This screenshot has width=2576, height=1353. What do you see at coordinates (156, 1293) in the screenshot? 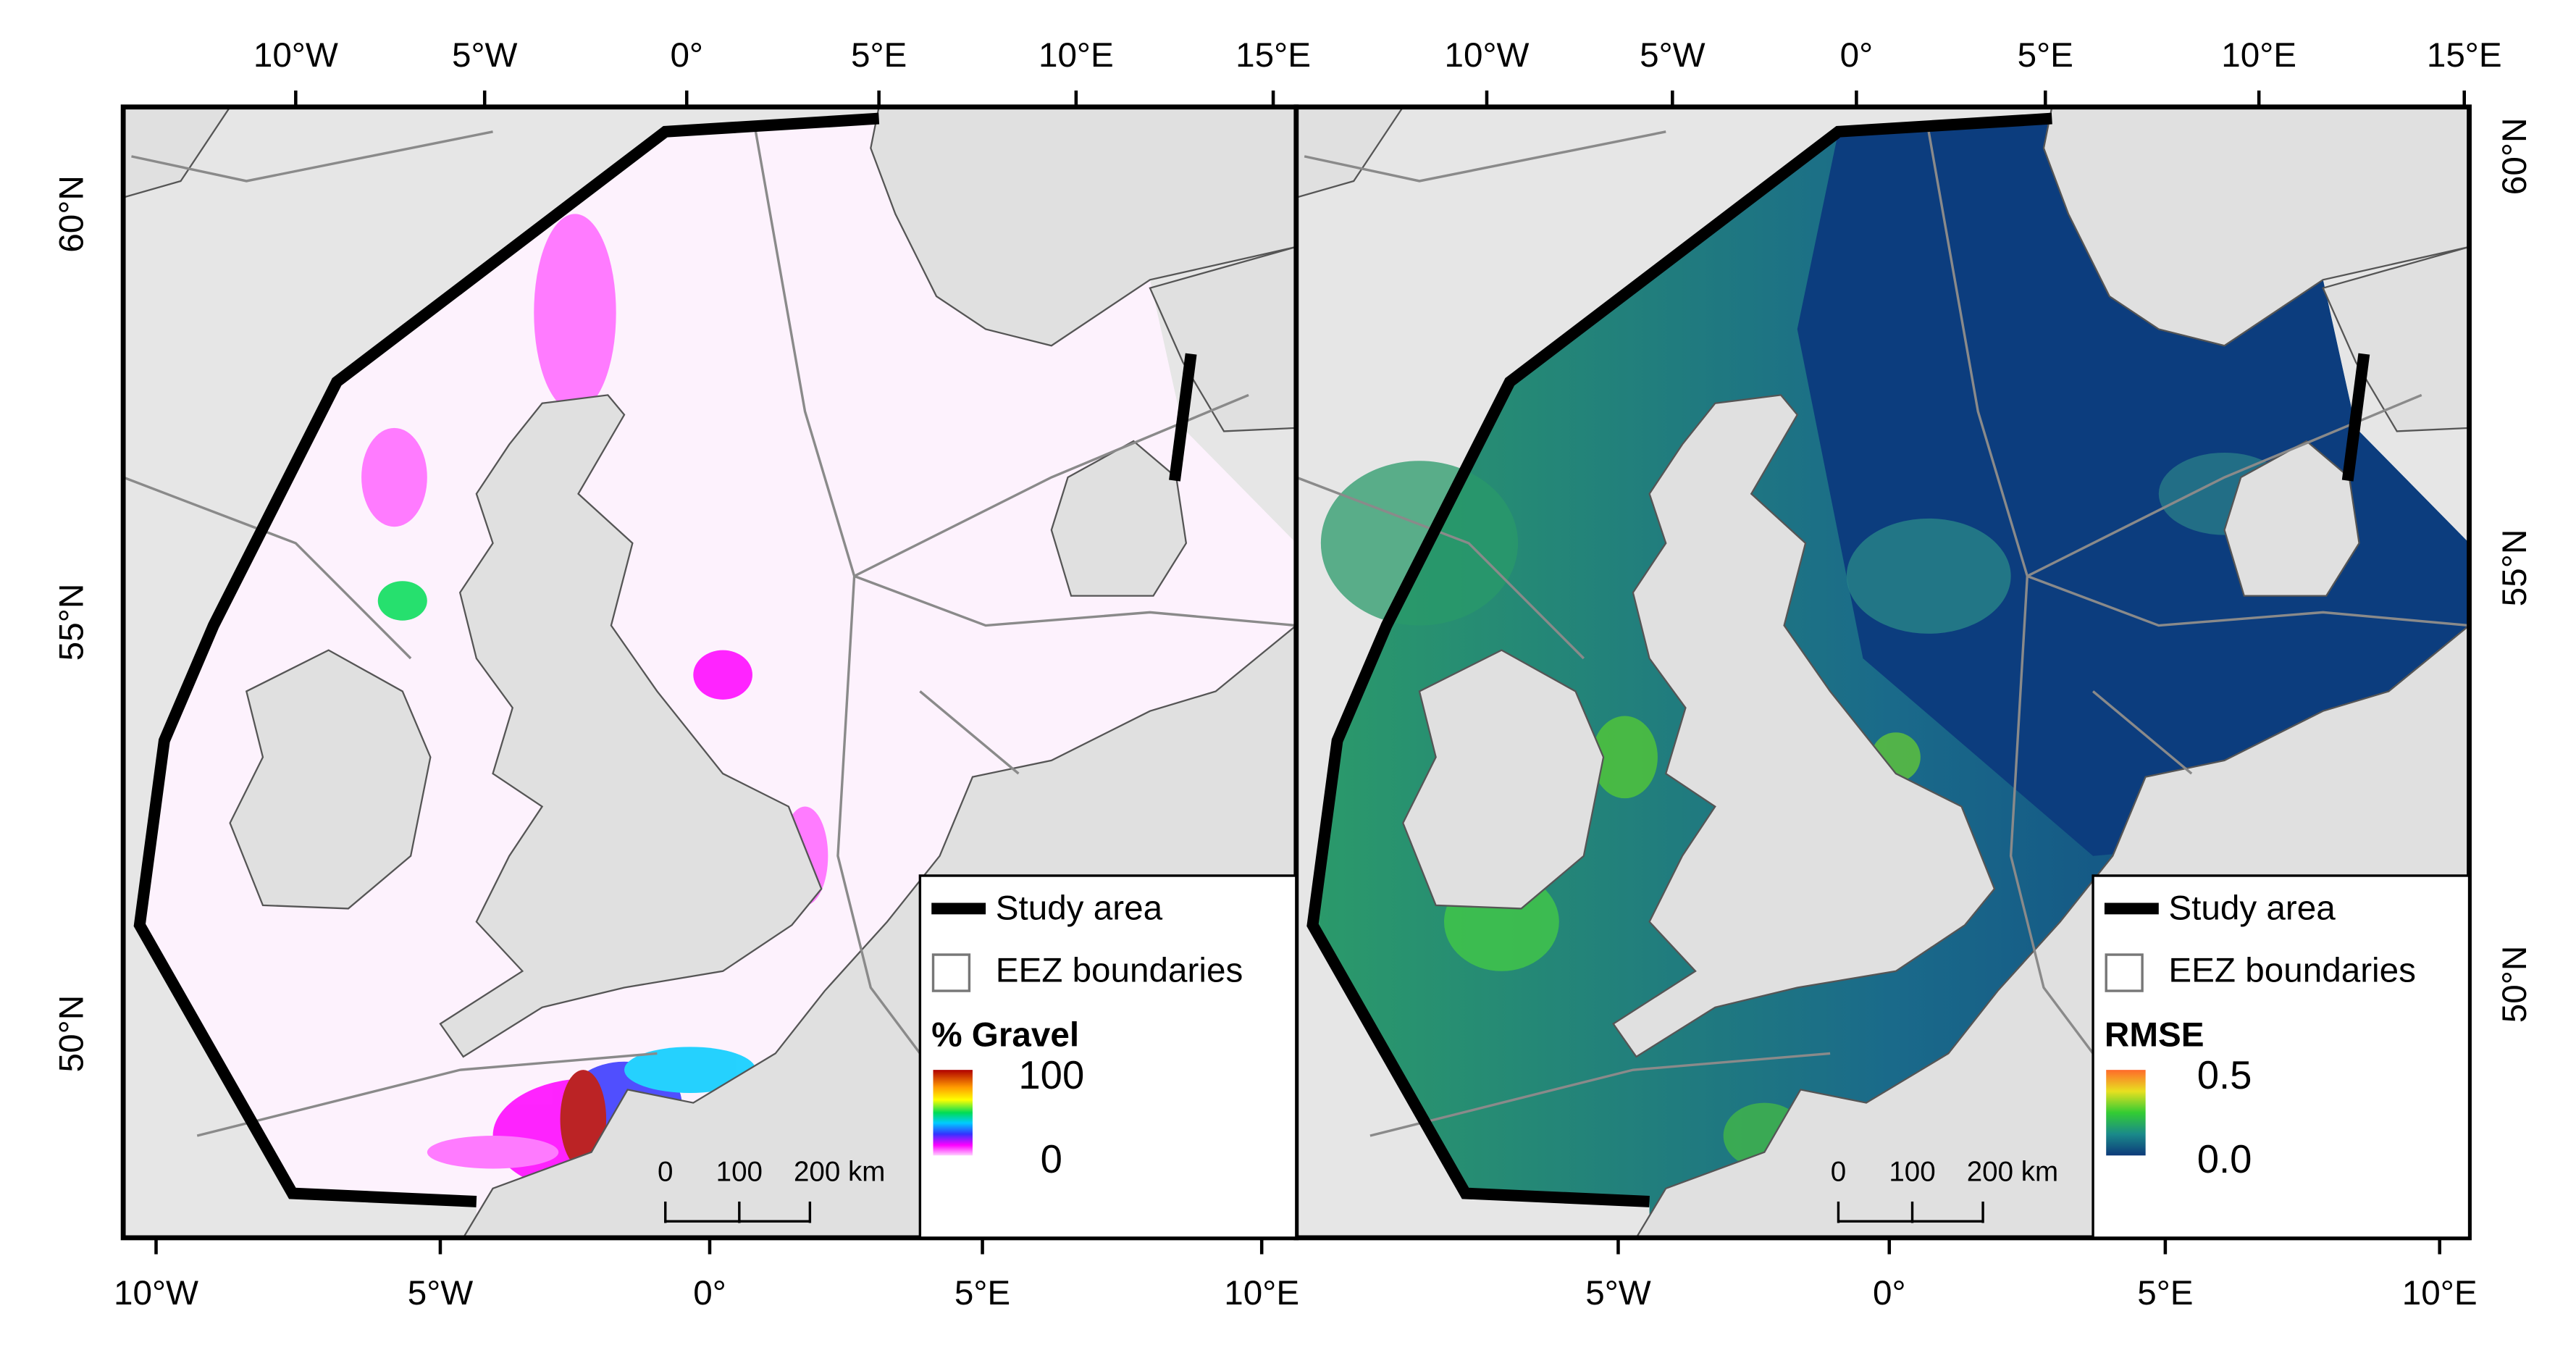
I see `bottom-tick-label: 10°W` at bounding box center [156, 1293].